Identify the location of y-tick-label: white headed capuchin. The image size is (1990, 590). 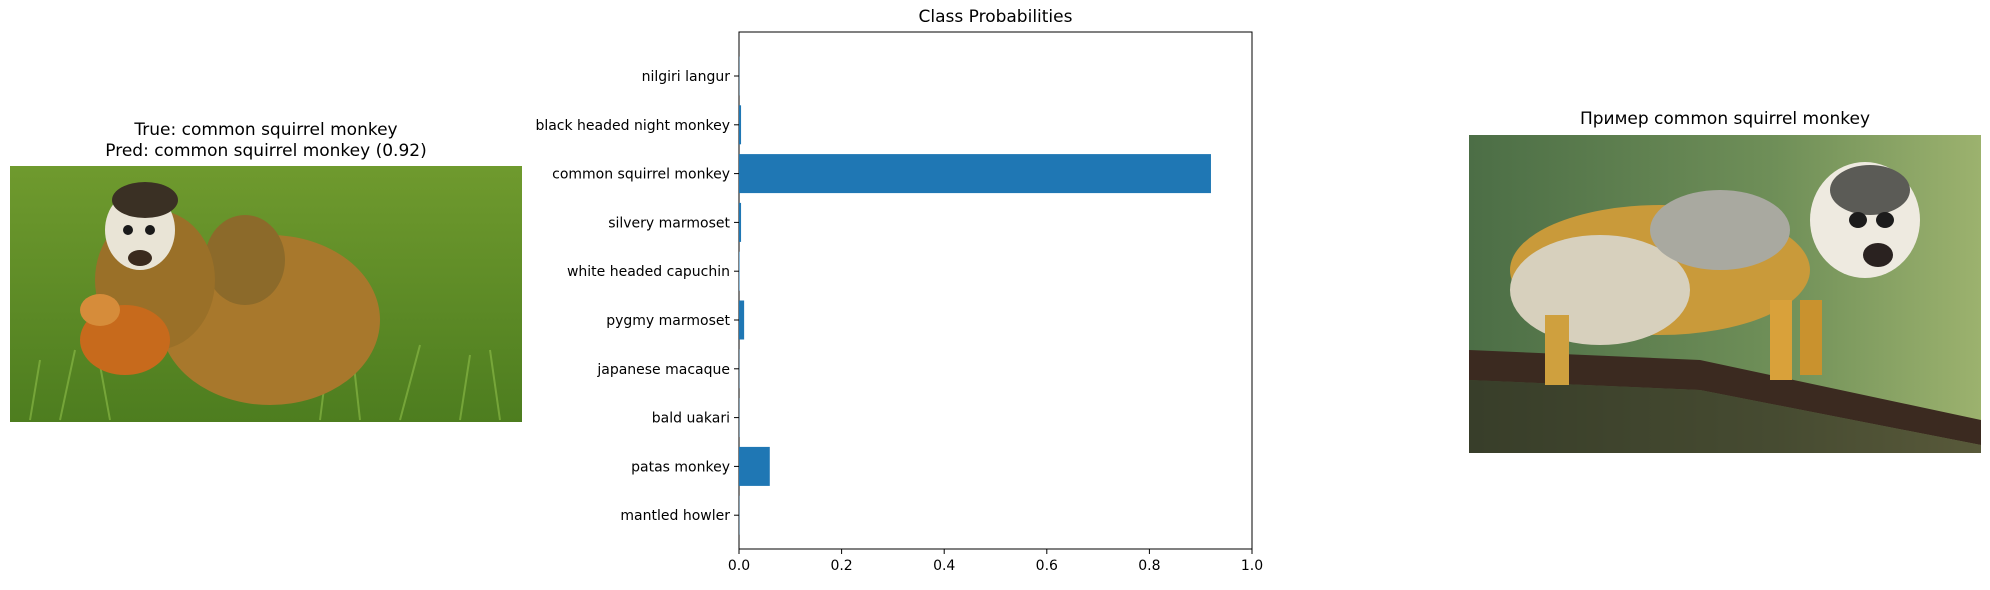
(648, 272).